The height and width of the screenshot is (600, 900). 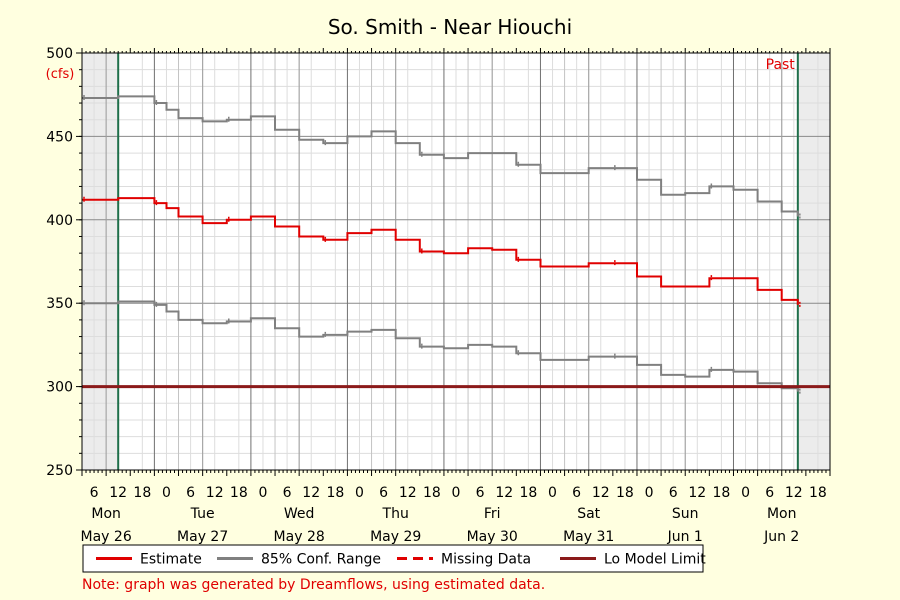 I want to click on x-day-weekday: Thu, so click(x=395, y=514).